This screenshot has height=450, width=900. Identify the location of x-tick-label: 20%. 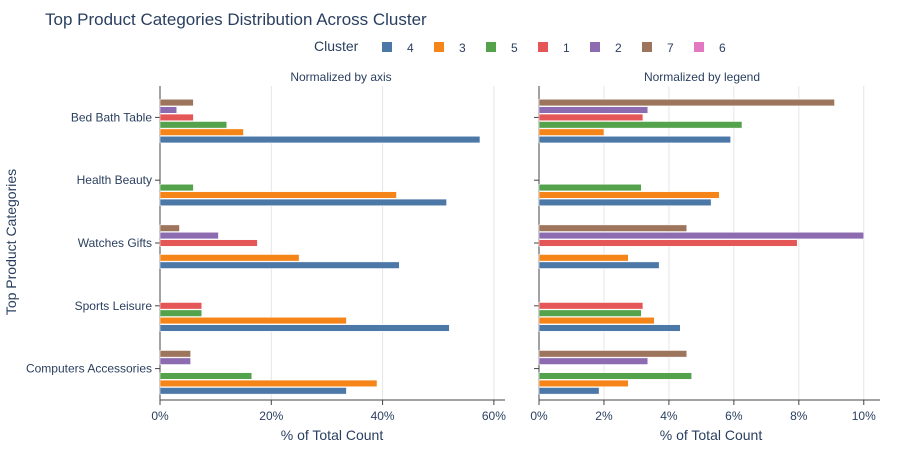
(271, 416).